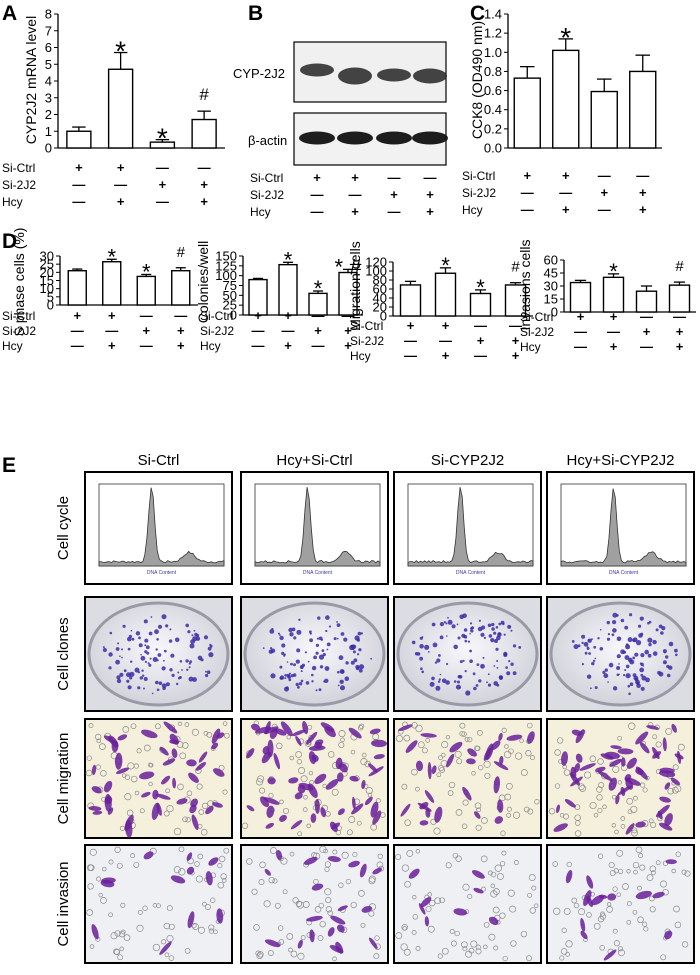 This screenshot has width=700, height=975. What do you see at coordinates (230, 305) in the screenshot?
I see `y-tick-label: 25` at bounding box center [230, 305].